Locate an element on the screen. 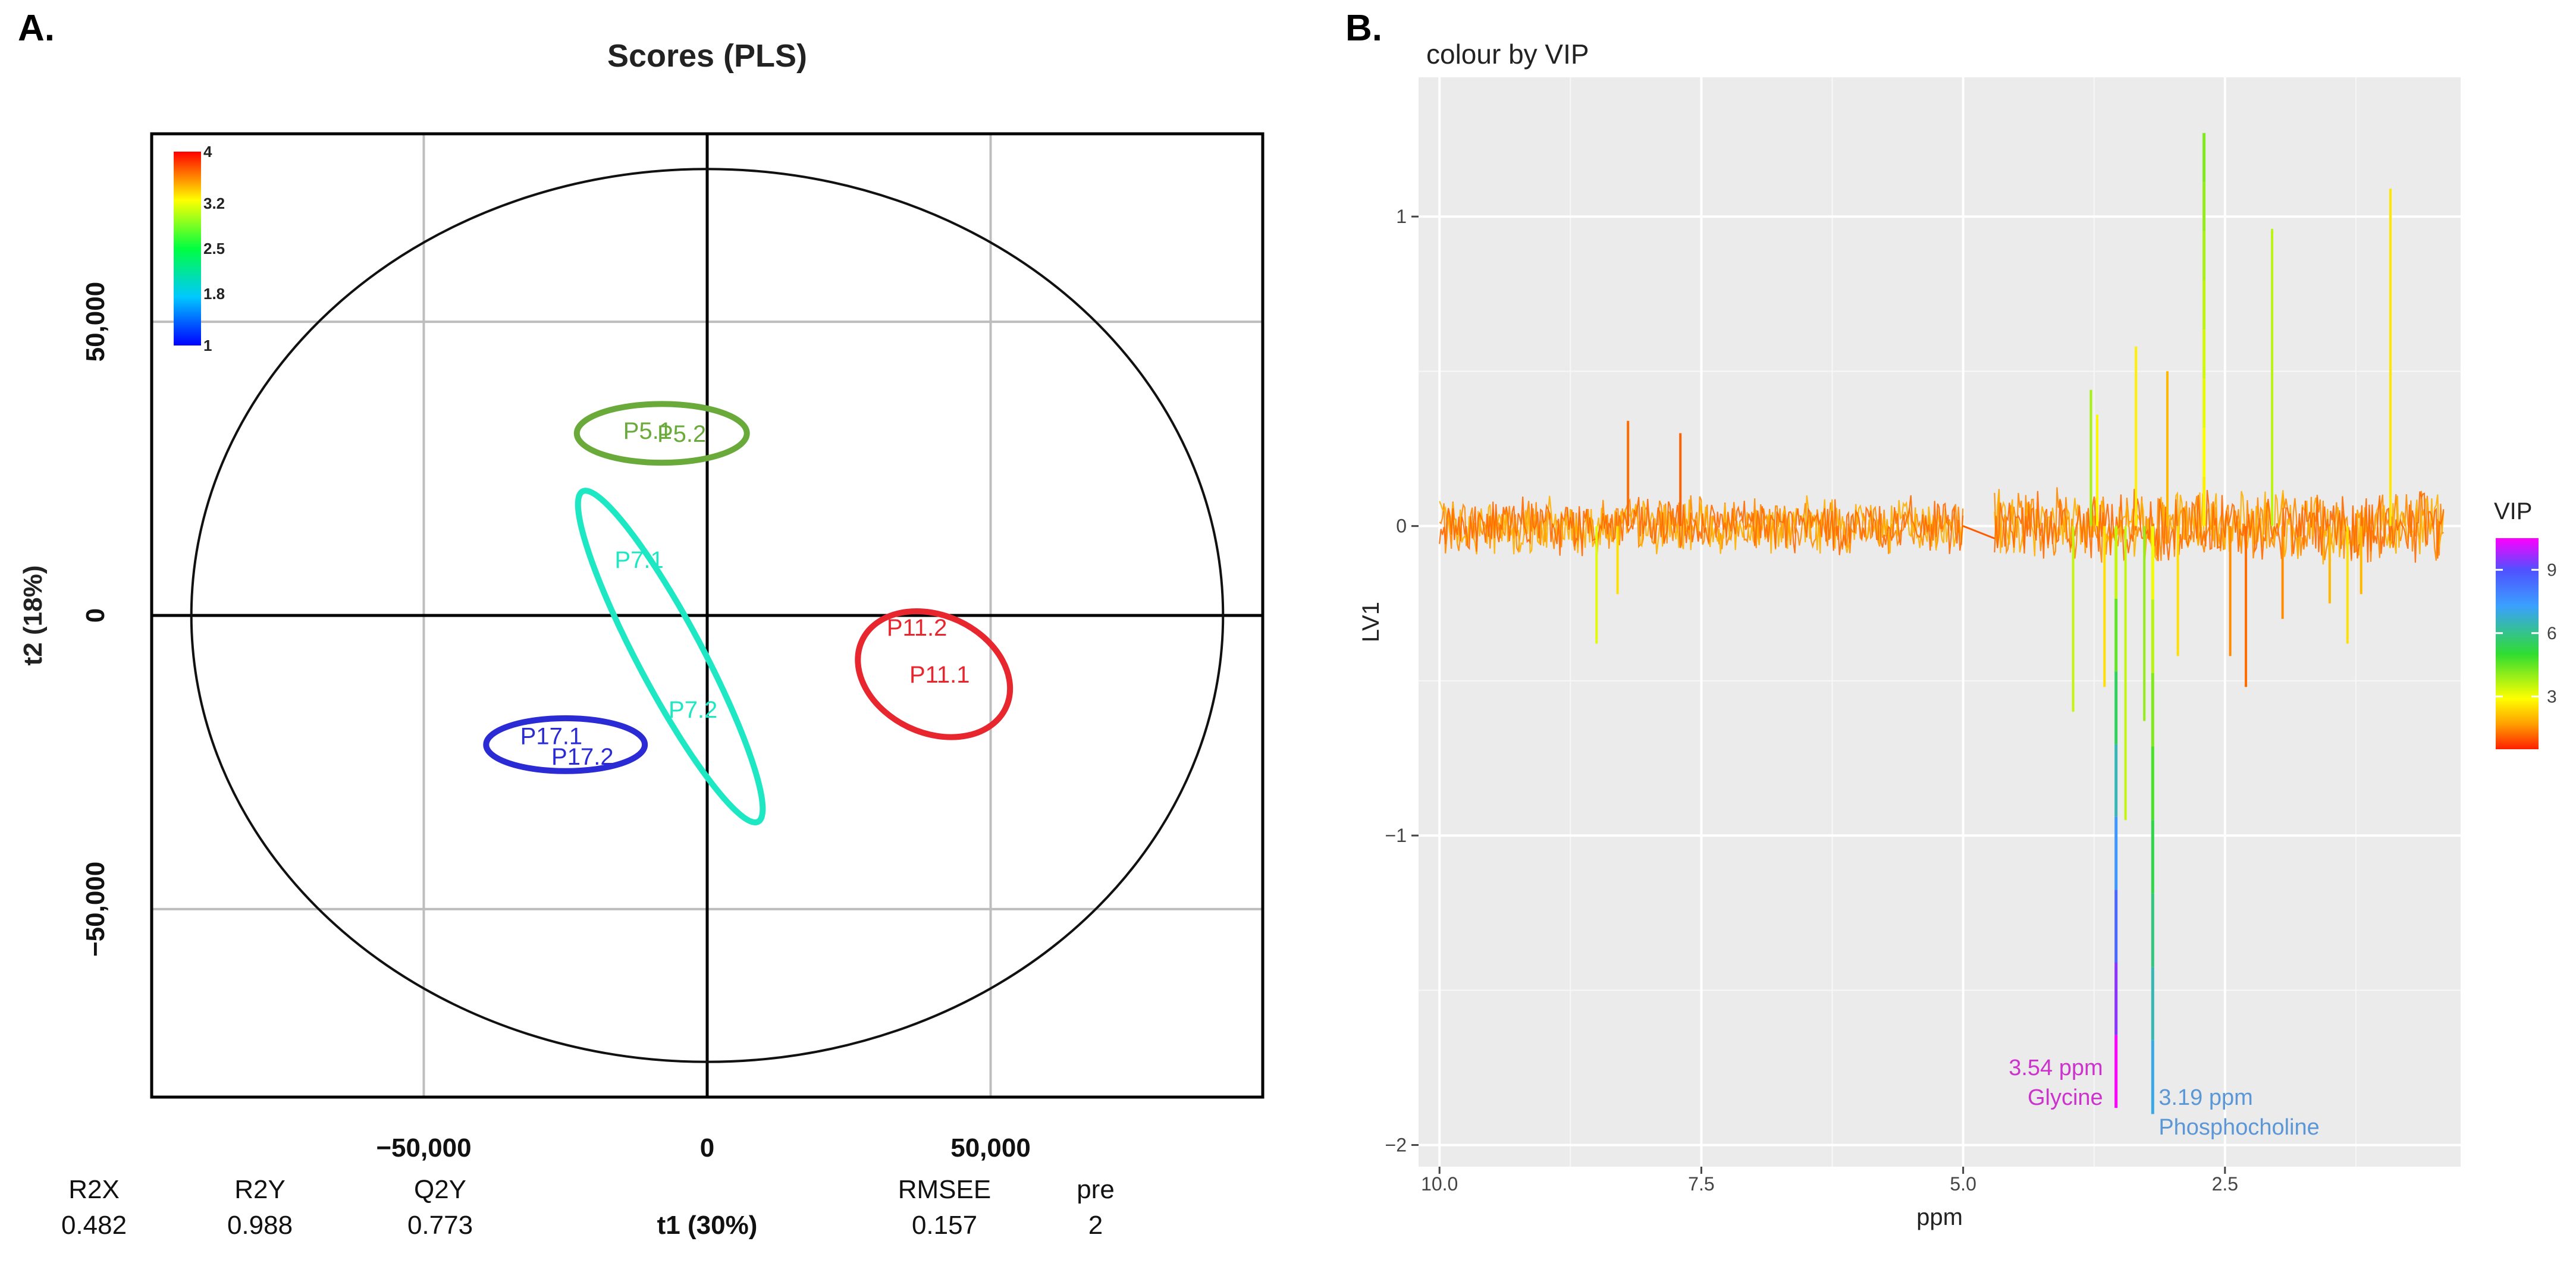 The width and height of the screenshot is (2576, 1263). x-axis-label: ppm is located at coordinates (1939, 1217).